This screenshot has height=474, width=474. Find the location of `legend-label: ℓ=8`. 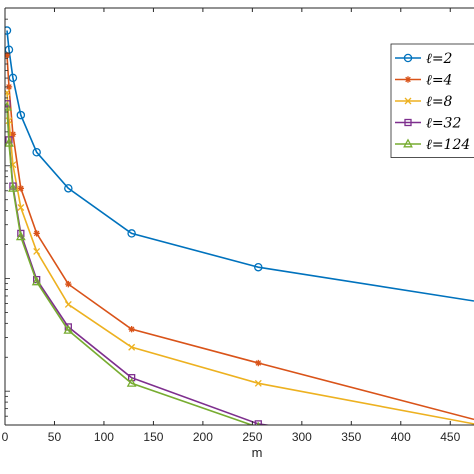

legend-label: ℓ=8 is located at coordinates (439, 102).